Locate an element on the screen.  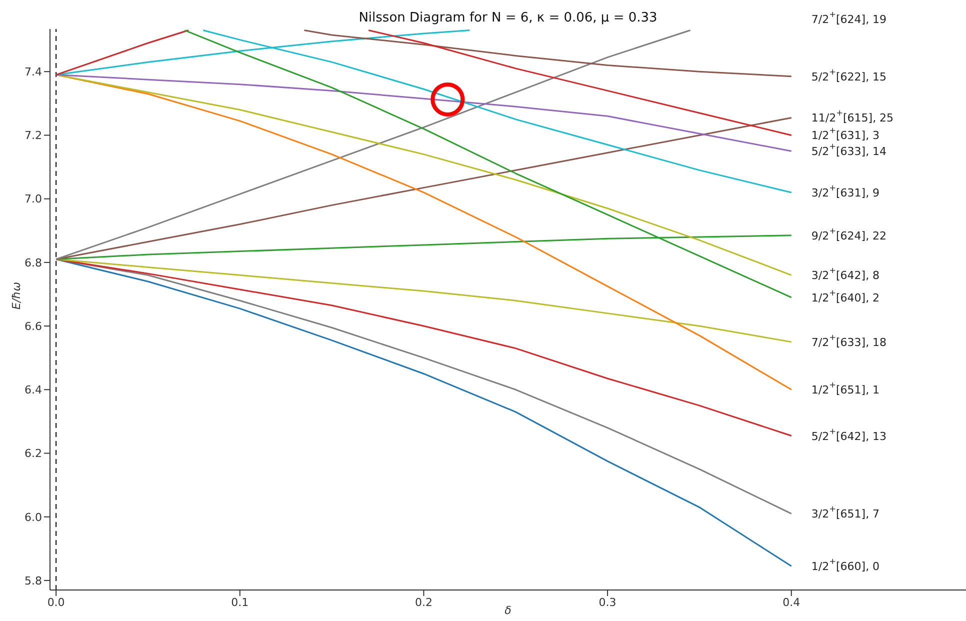
y-tick-label: 7.2 is located at coordinates (33, 135).